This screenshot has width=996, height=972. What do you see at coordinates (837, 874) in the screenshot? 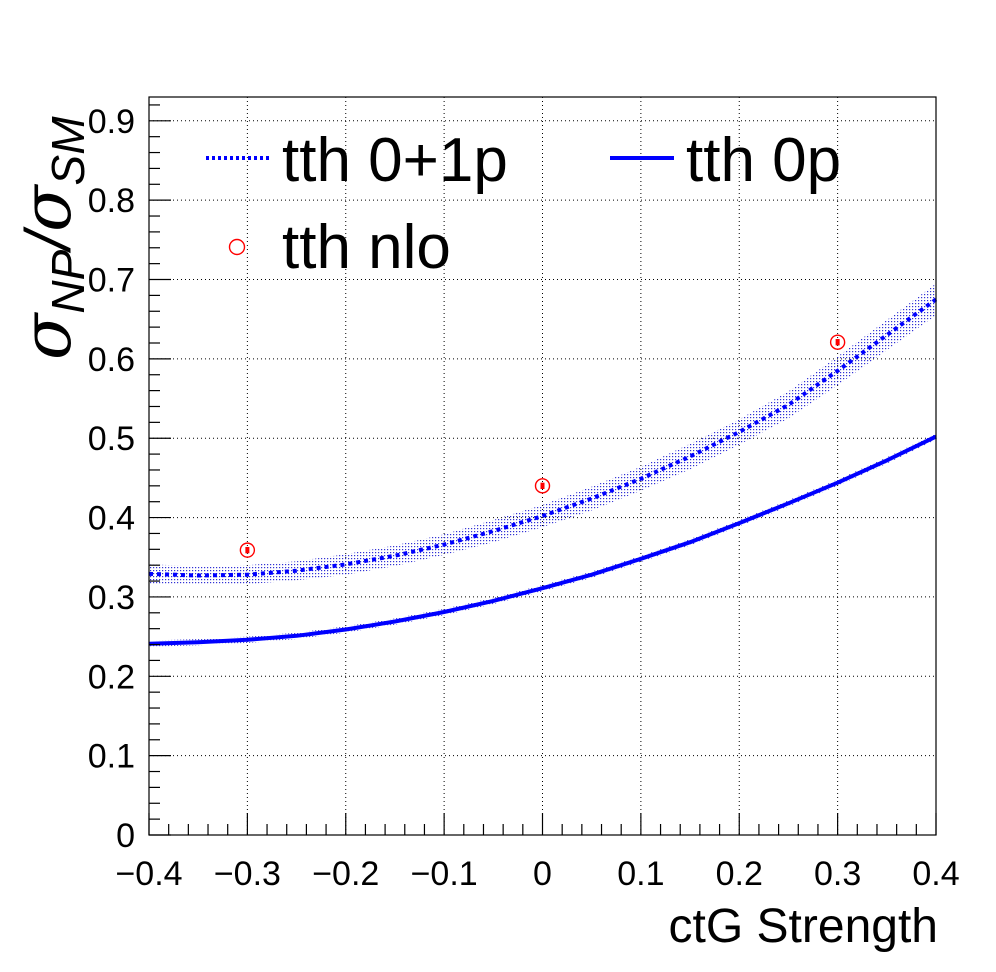
I see `x-tick-label: 0.3` at bounding box center [837, 874].